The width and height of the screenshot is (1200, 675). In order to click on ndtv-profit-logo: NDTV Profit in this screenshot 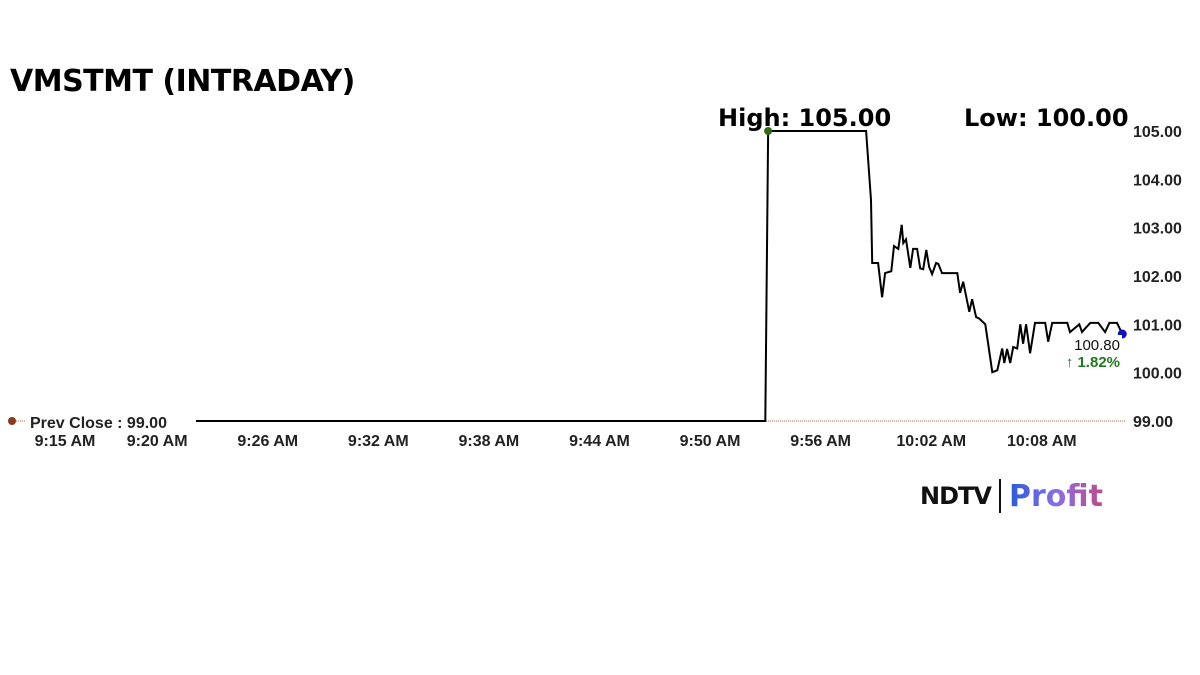, I will do `click(1011, 496)`.